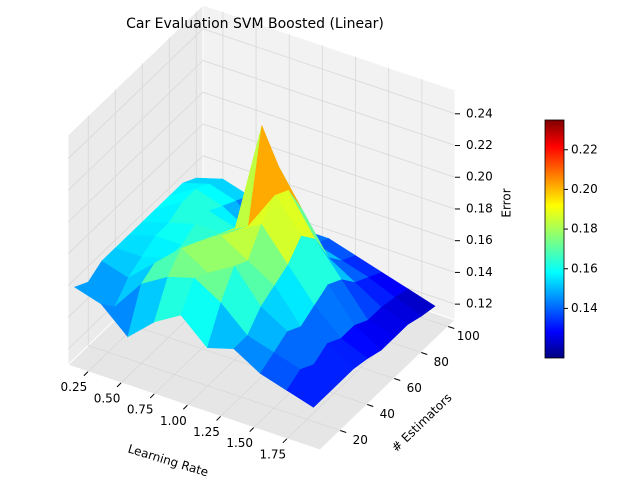 The width and height of the screenshot is (640, 480). Describe the element at coordinates (479, 272) in the screenshot. I see `z-tick-label: 0.14` at that location.